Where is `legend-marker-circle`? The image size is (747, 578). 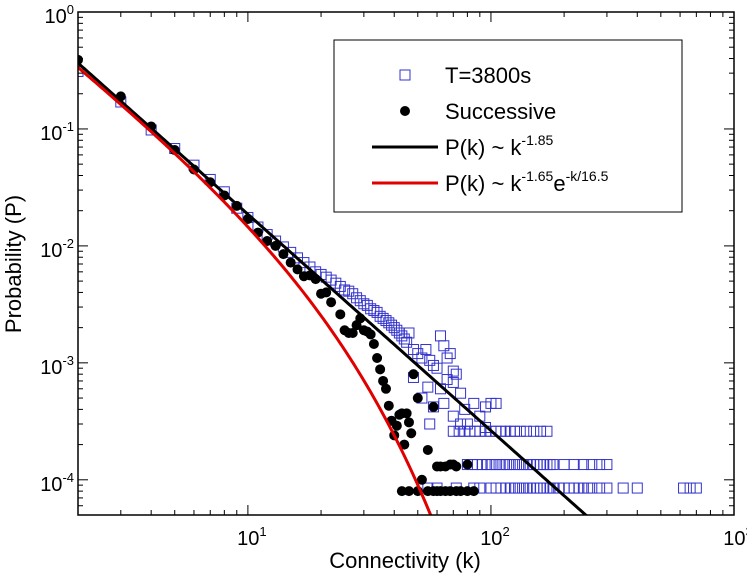 legend-marker-circle is located at coordinates (405, 111).